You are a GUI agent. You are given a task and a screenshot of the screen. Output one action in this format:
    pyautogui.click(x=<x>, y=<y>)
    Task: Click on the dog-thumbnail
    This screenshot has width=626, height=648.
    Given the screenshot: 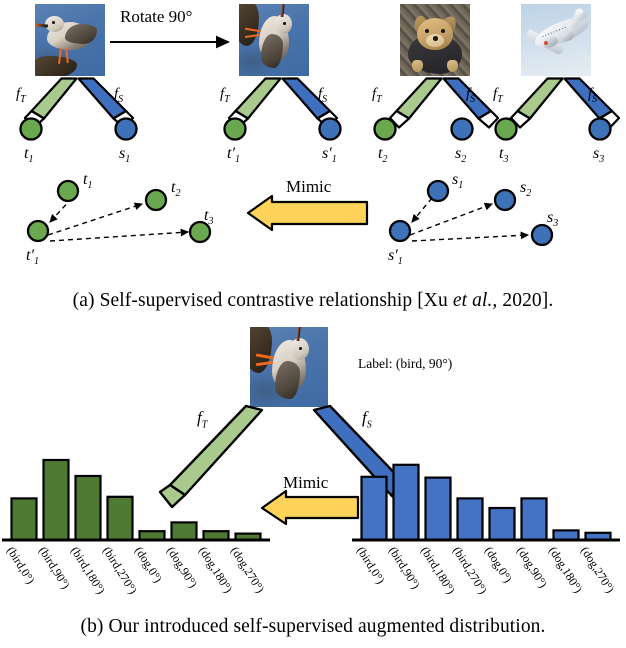 What is the action you would take?
    pyautogui.click(x=435, y=40)
    